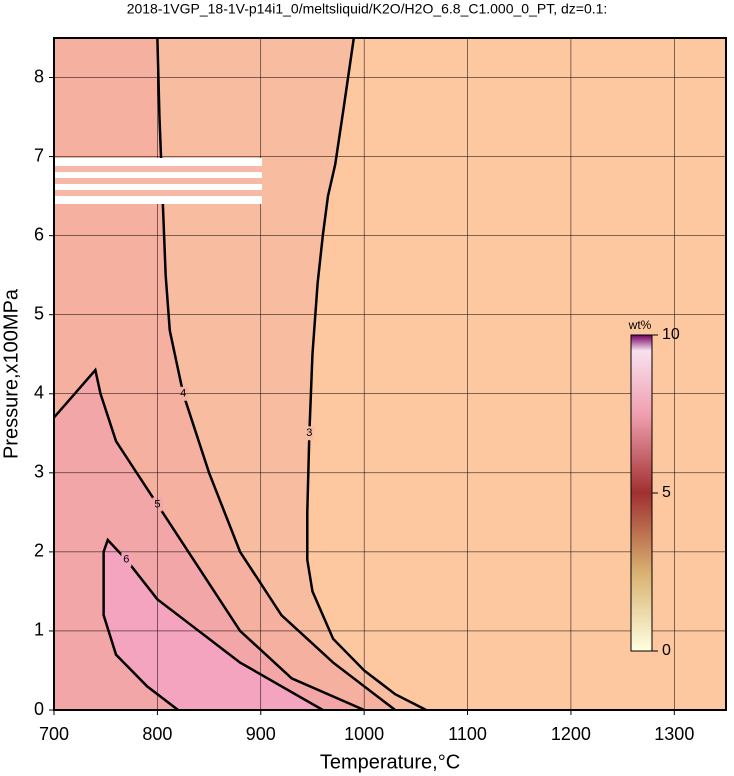 The width and height of the screenshot is (734, 776). What do you see at coordinates (666, 650) in the screenshot?
I see `colorbar-tick-label: 0` at bounding box center [666, 650].